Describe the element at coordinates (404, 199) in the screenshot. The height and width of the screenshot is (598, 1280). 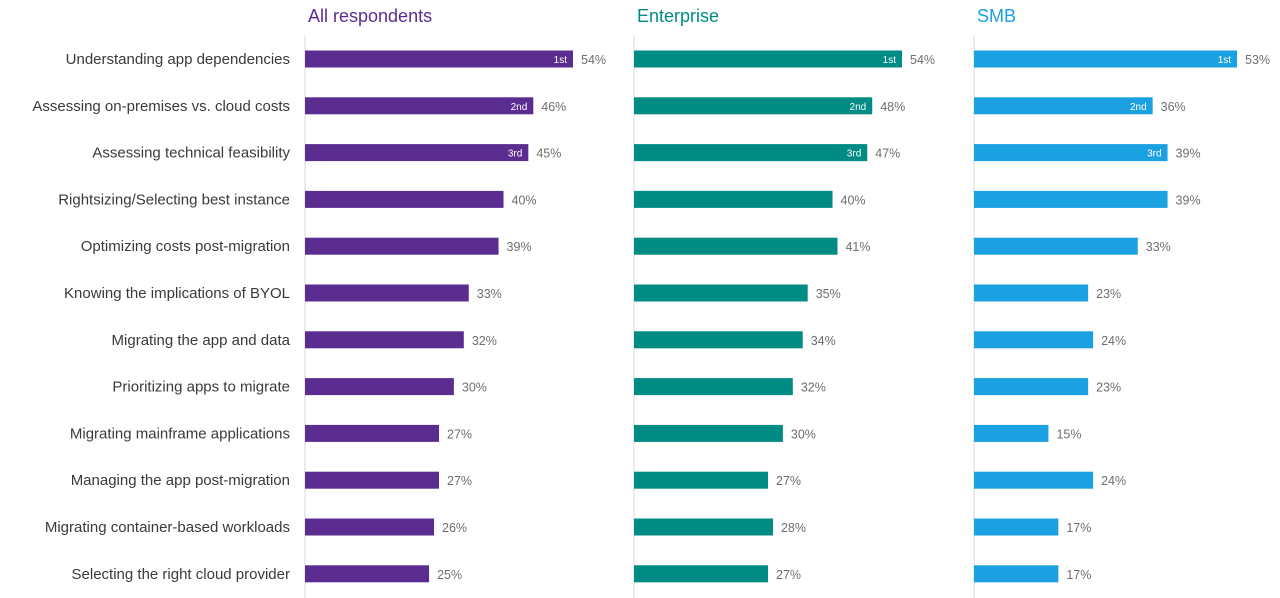
I see `bar-all-respondents-rightsizing-selecting-best-instance` at that location.